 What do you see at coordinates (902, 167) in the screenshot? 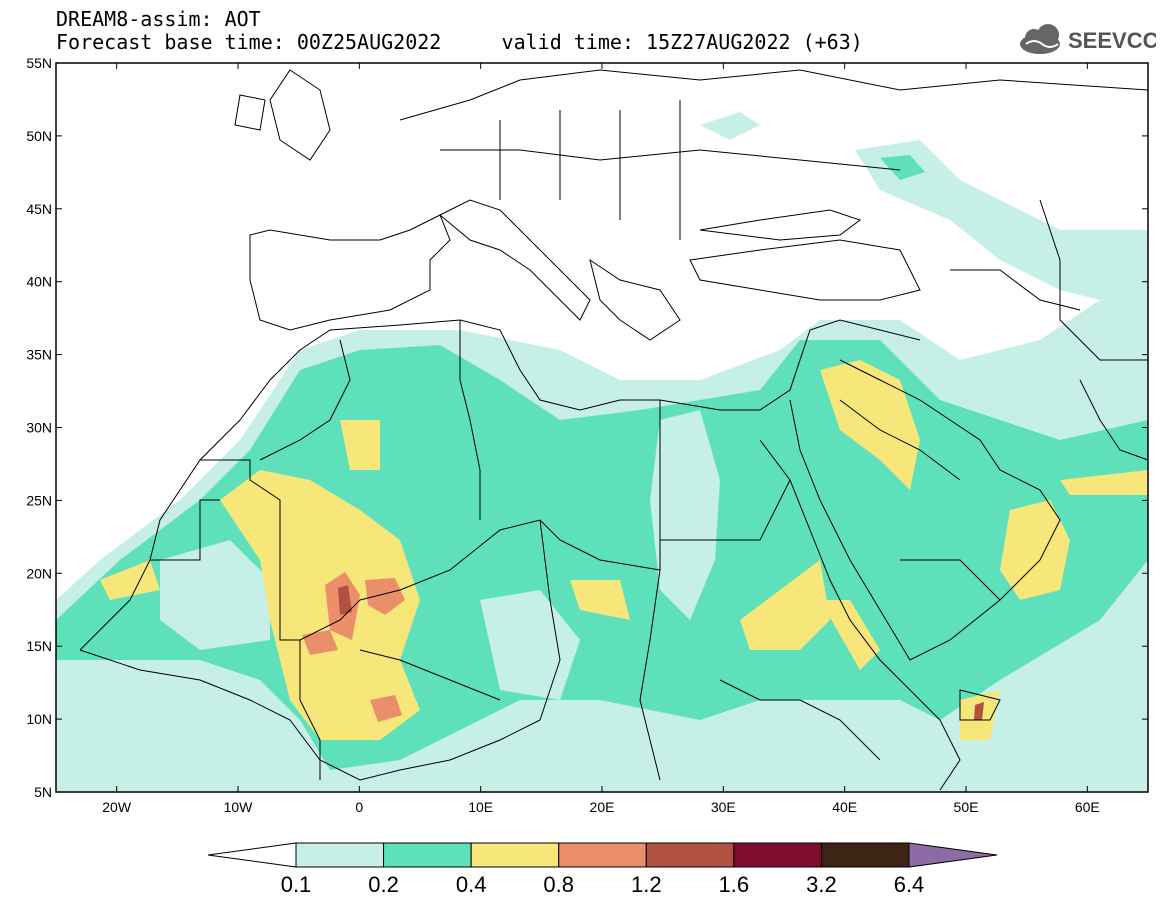
I see `aot-band-0-2-north` at bounding box center [902, 167].